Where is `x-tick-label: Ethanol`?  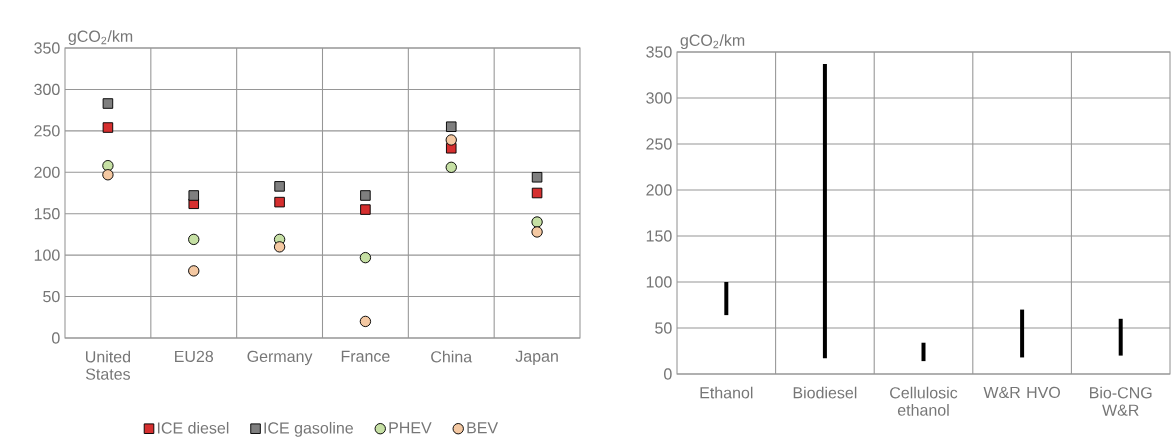 x-tick-label: Ethanol is located at coordinates (726, 392).